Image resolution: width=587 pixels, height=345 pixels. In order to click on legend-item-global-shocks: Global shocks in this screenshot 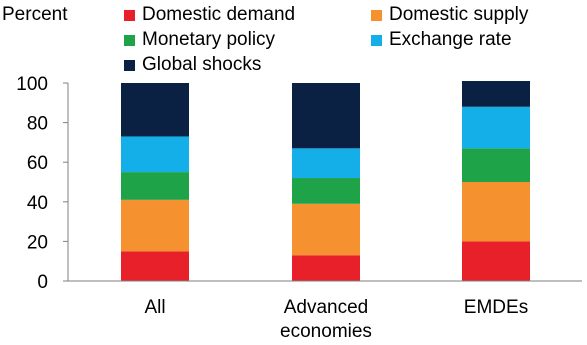, I will do `click(192, 65)`.